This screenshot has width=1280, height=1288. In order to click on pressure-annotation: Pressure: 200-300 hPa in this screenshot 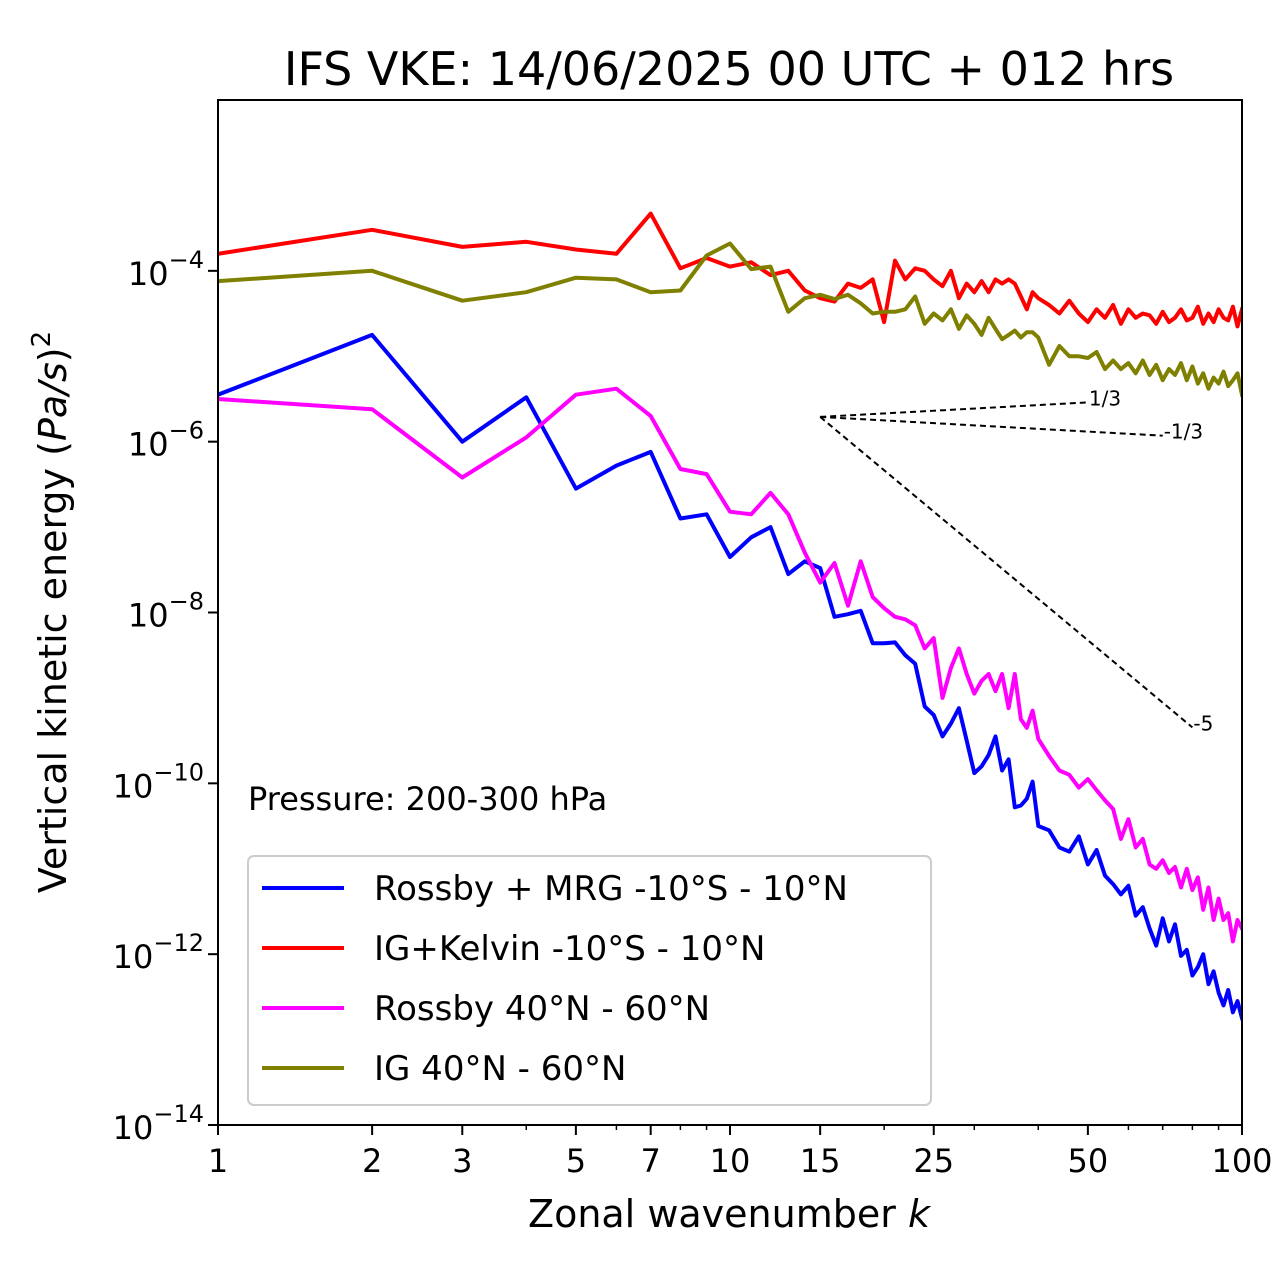, I will do `click(427, 799)`.